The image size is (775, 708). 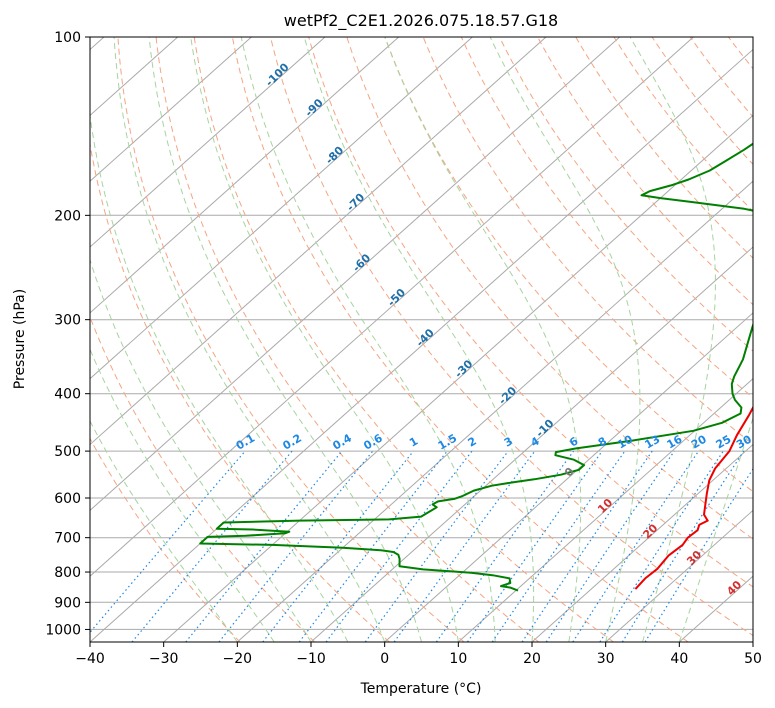 I want to click on x-tick-label: 40, so click(x=679, y=659).